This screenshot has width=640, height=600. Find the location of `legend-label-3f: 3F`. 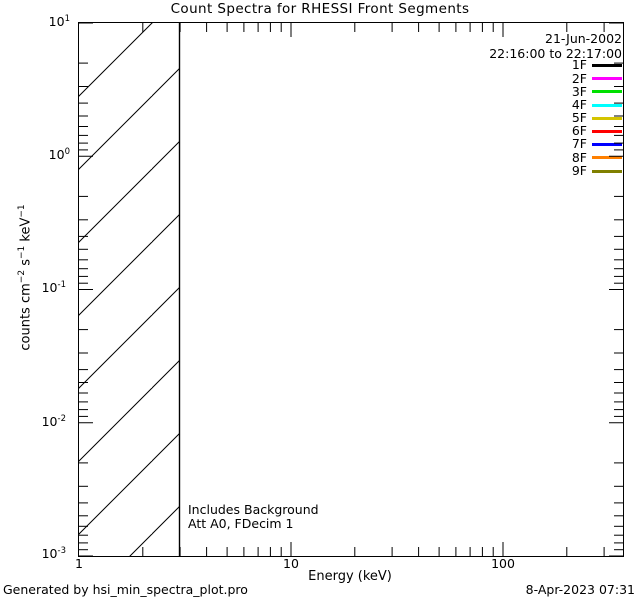

legend-label-3f: 3F is located at coordinates (579, 91).